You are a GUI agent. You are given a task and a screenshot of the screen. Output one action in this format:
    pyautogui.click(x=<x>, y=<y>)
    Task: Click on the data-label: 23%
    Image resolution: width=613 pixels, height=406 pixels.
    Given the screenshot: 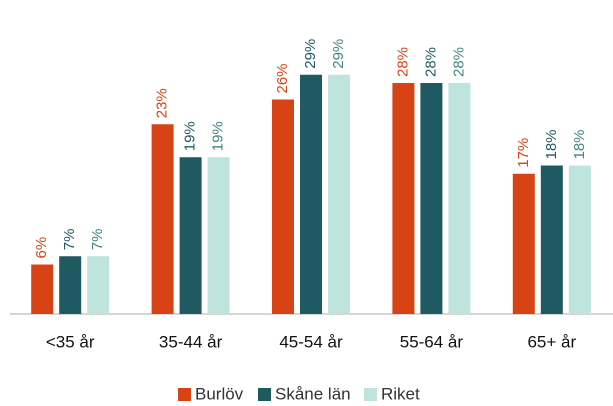 What is the action you would take?
    pyautogui.click(x=162, y=103)
    